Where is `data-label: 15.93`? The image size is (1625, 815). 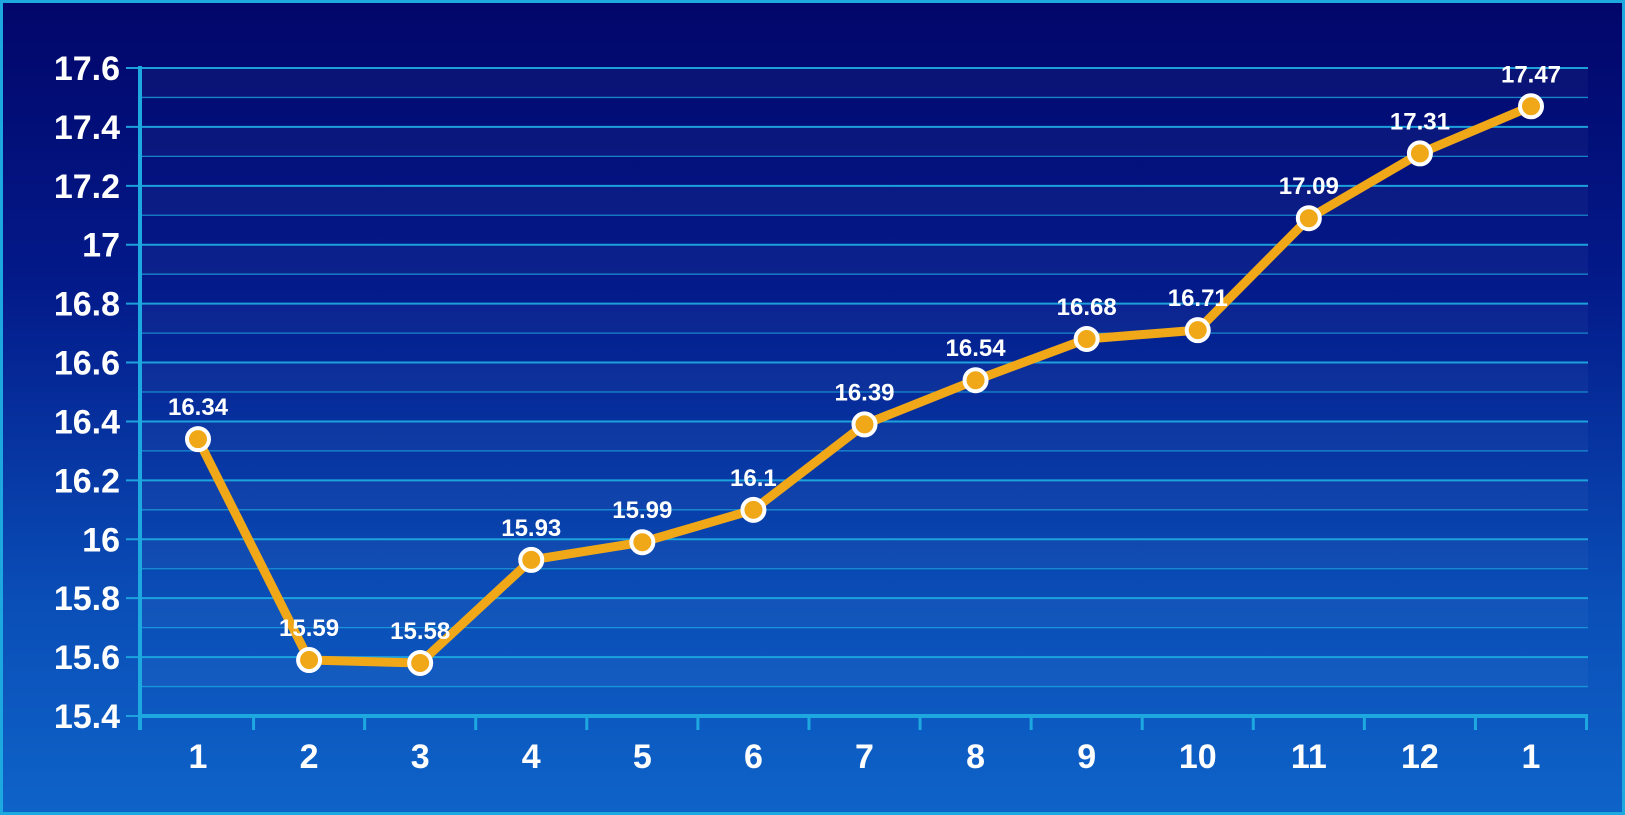
data-label: 15.93 is located at coordinates (531, 528).